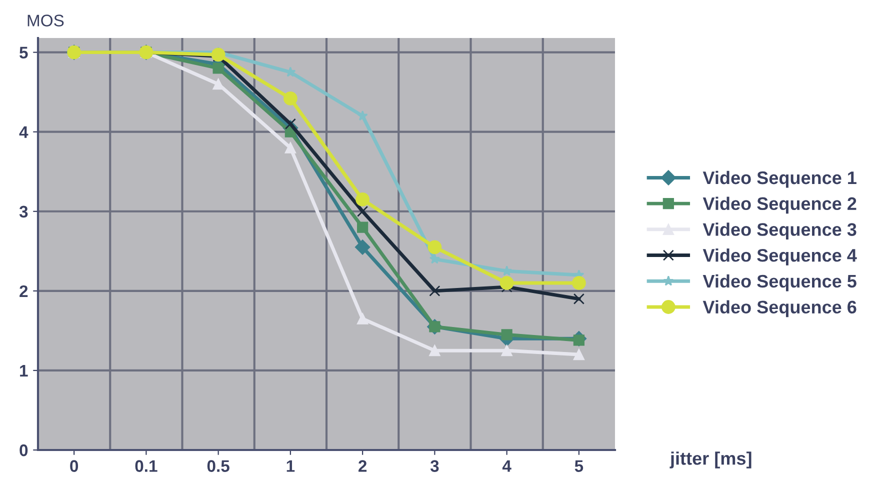 The width and height of the screenshot is (883, 483). Describe the element at coordinates (146, 466) in the screenshot. I see `x-tick-label: 0.1` at that location.